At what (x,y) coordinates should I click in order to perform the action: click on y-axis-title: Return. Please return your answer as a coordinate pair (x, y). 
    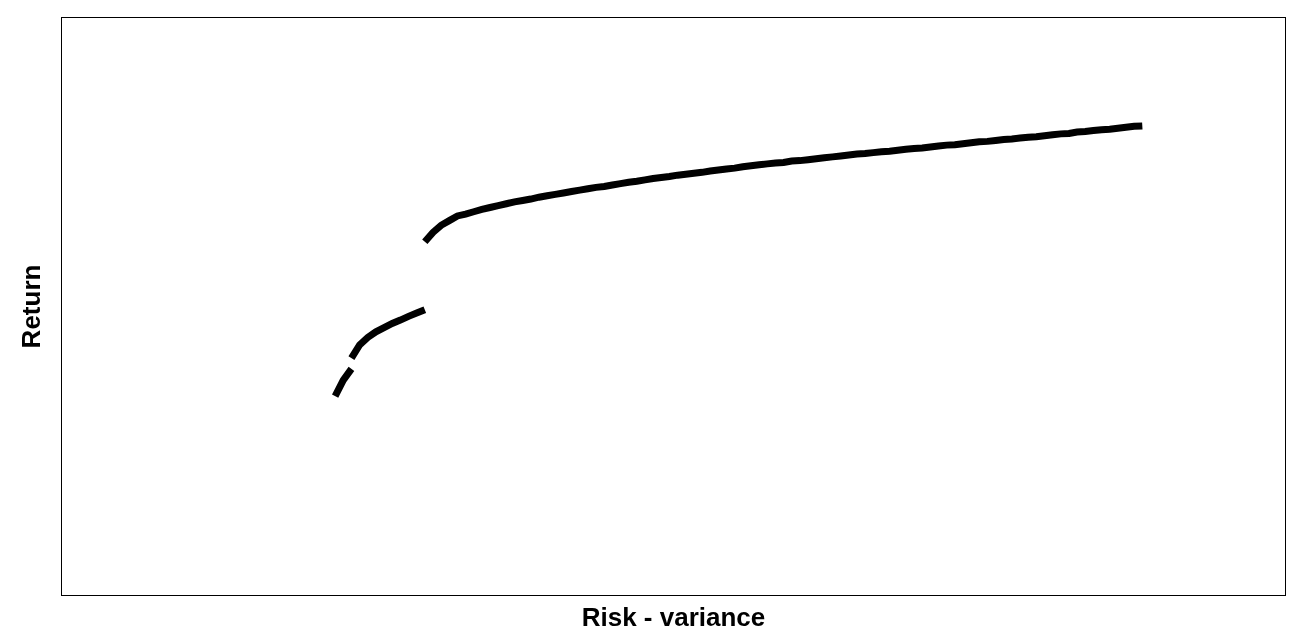
    Looking at the image, I should click on (31, 306).